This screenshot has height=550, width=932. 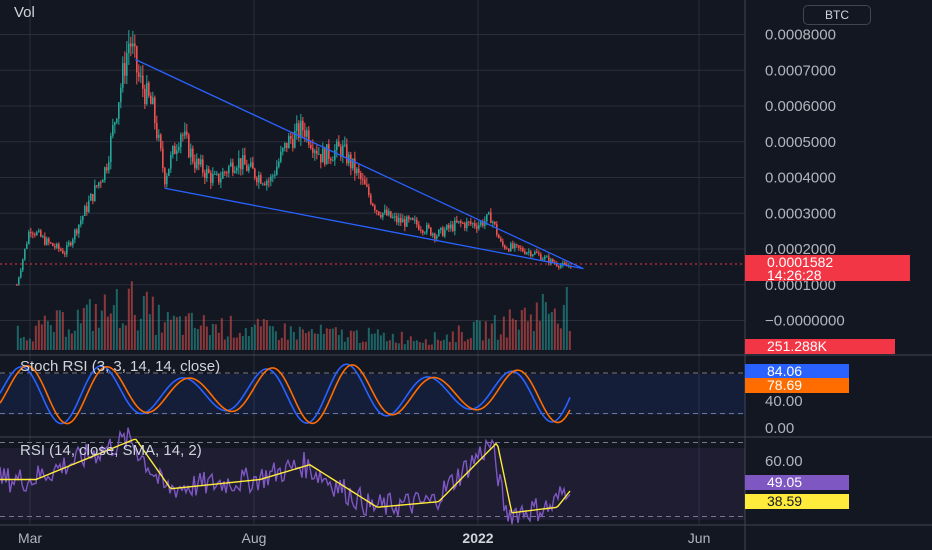 What do you see at coordinates (800, 142) in the screenshot?
I see `price-tick-label: 0.0005000` at bounding box center [800, 142].